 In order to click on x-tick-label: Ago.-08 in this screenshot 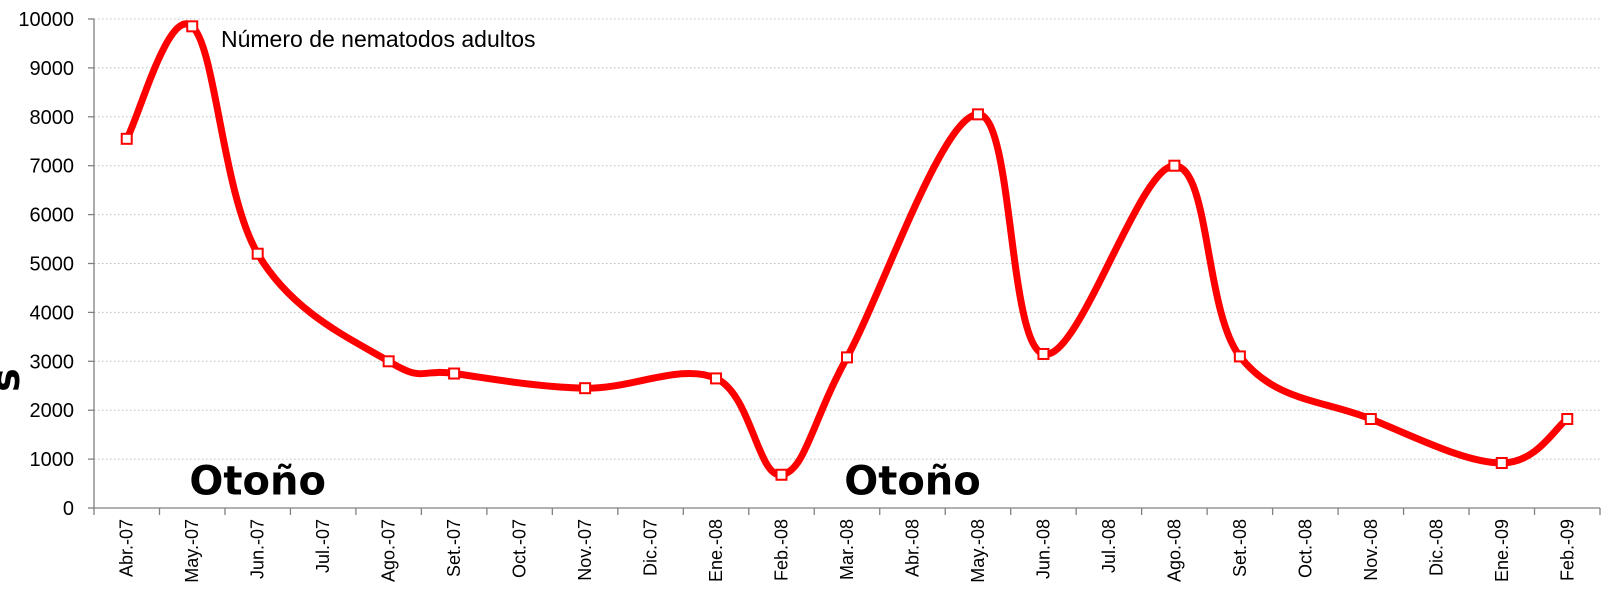, I will do `click(1174, 550)`.